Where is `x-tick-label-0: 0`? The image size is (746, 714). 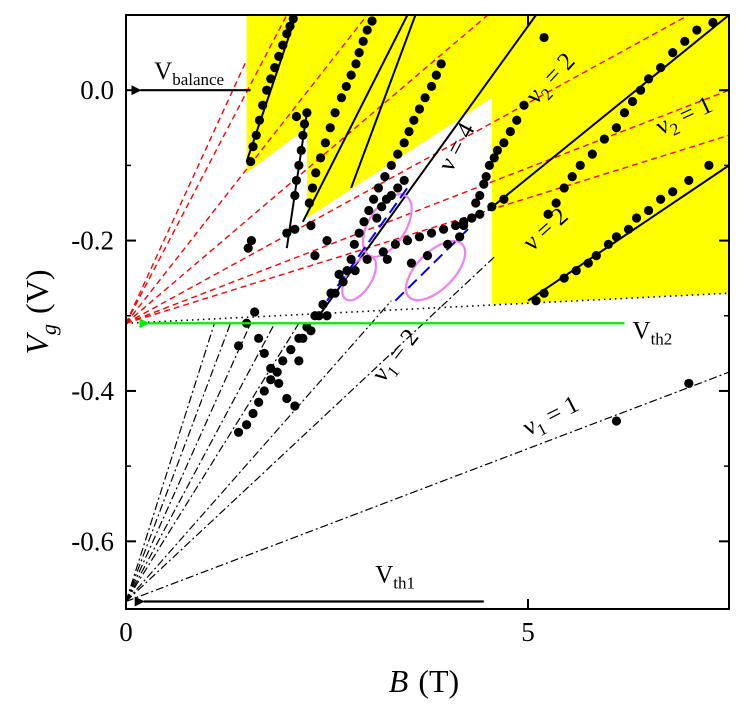 x-tick-label-0: 0 is located at coordinates (126, 632).